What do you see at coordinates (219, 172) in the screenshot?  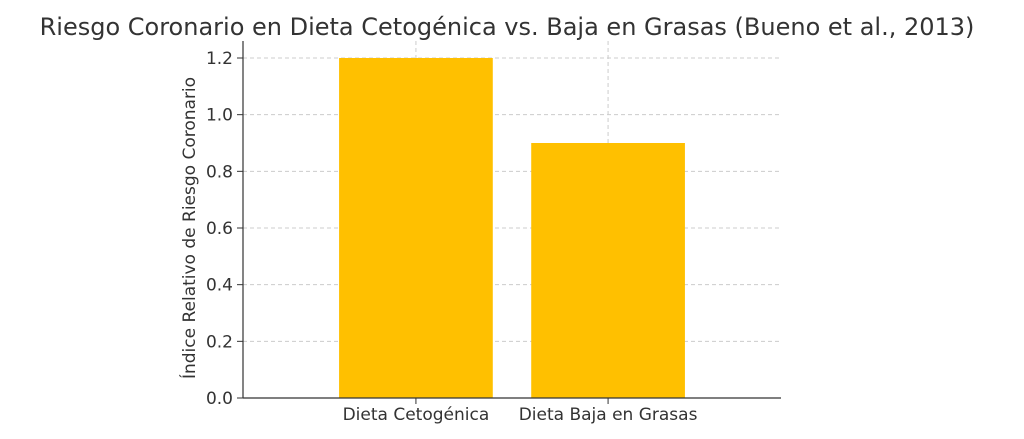 I see `y-tick-label: 0.8` at bounding box center [219, 172].